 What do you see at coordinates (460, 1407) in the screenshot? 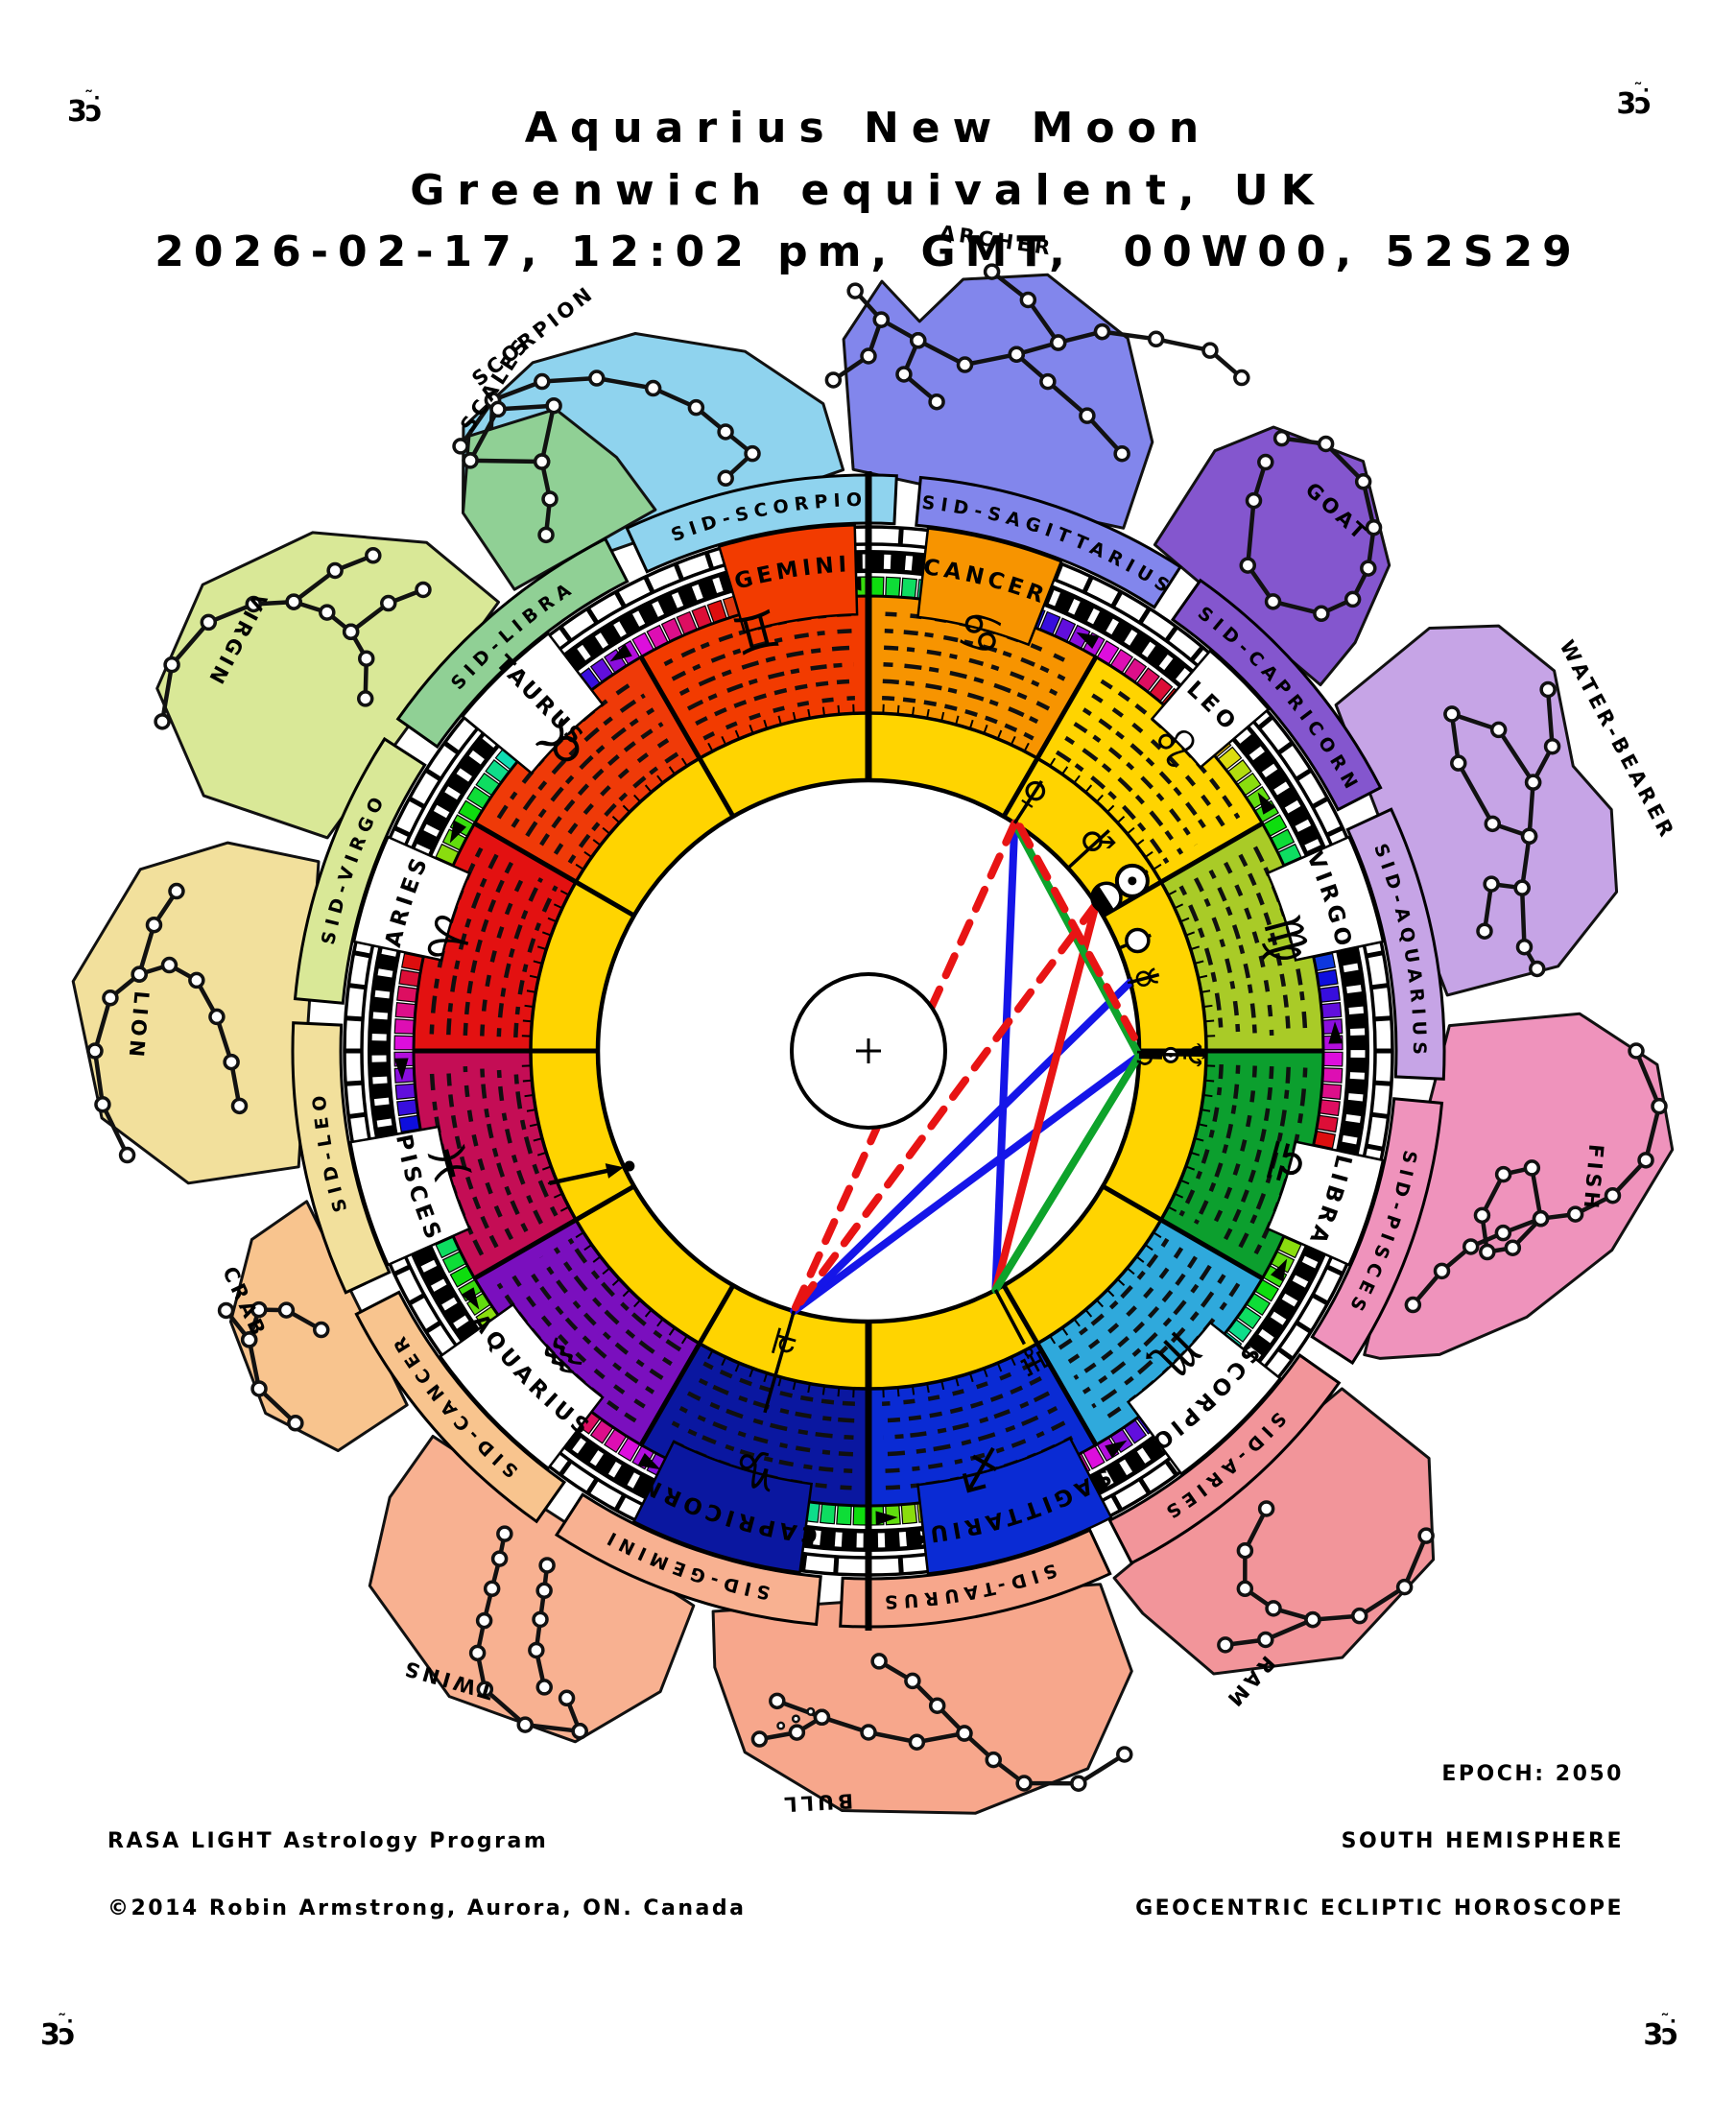
I see `sid-arc-sid-cancer` at bounding box center [460, 1407].